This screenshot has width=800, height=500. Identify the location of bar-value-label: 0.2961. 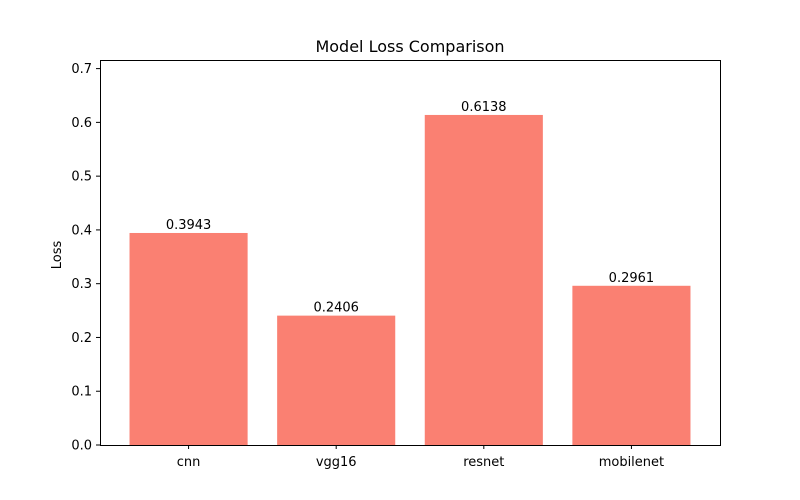
(632, 278).